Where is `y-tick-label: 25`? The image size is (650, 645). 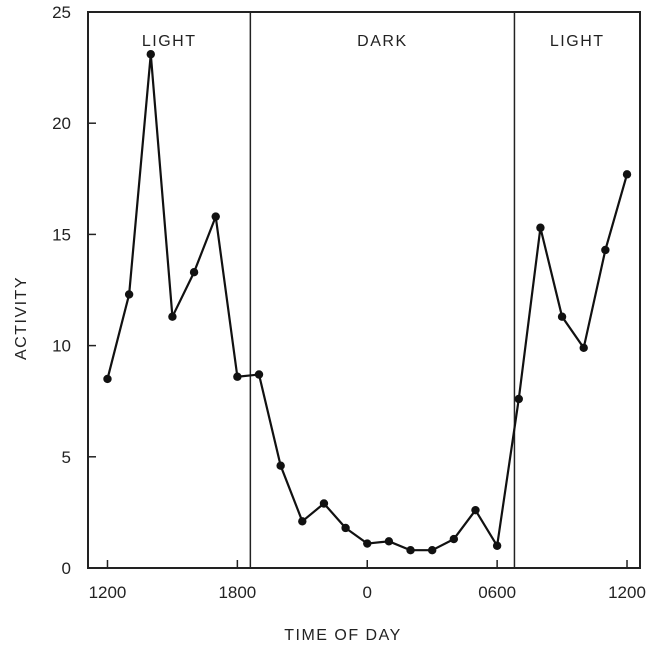 y-tick-label: 25 is located at coordinates (61, 12).